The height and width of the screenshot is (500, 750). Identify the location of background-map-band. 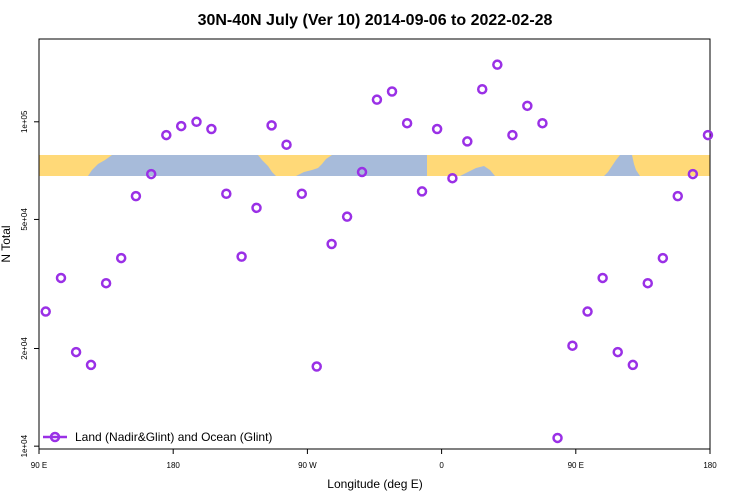
(374, 165).